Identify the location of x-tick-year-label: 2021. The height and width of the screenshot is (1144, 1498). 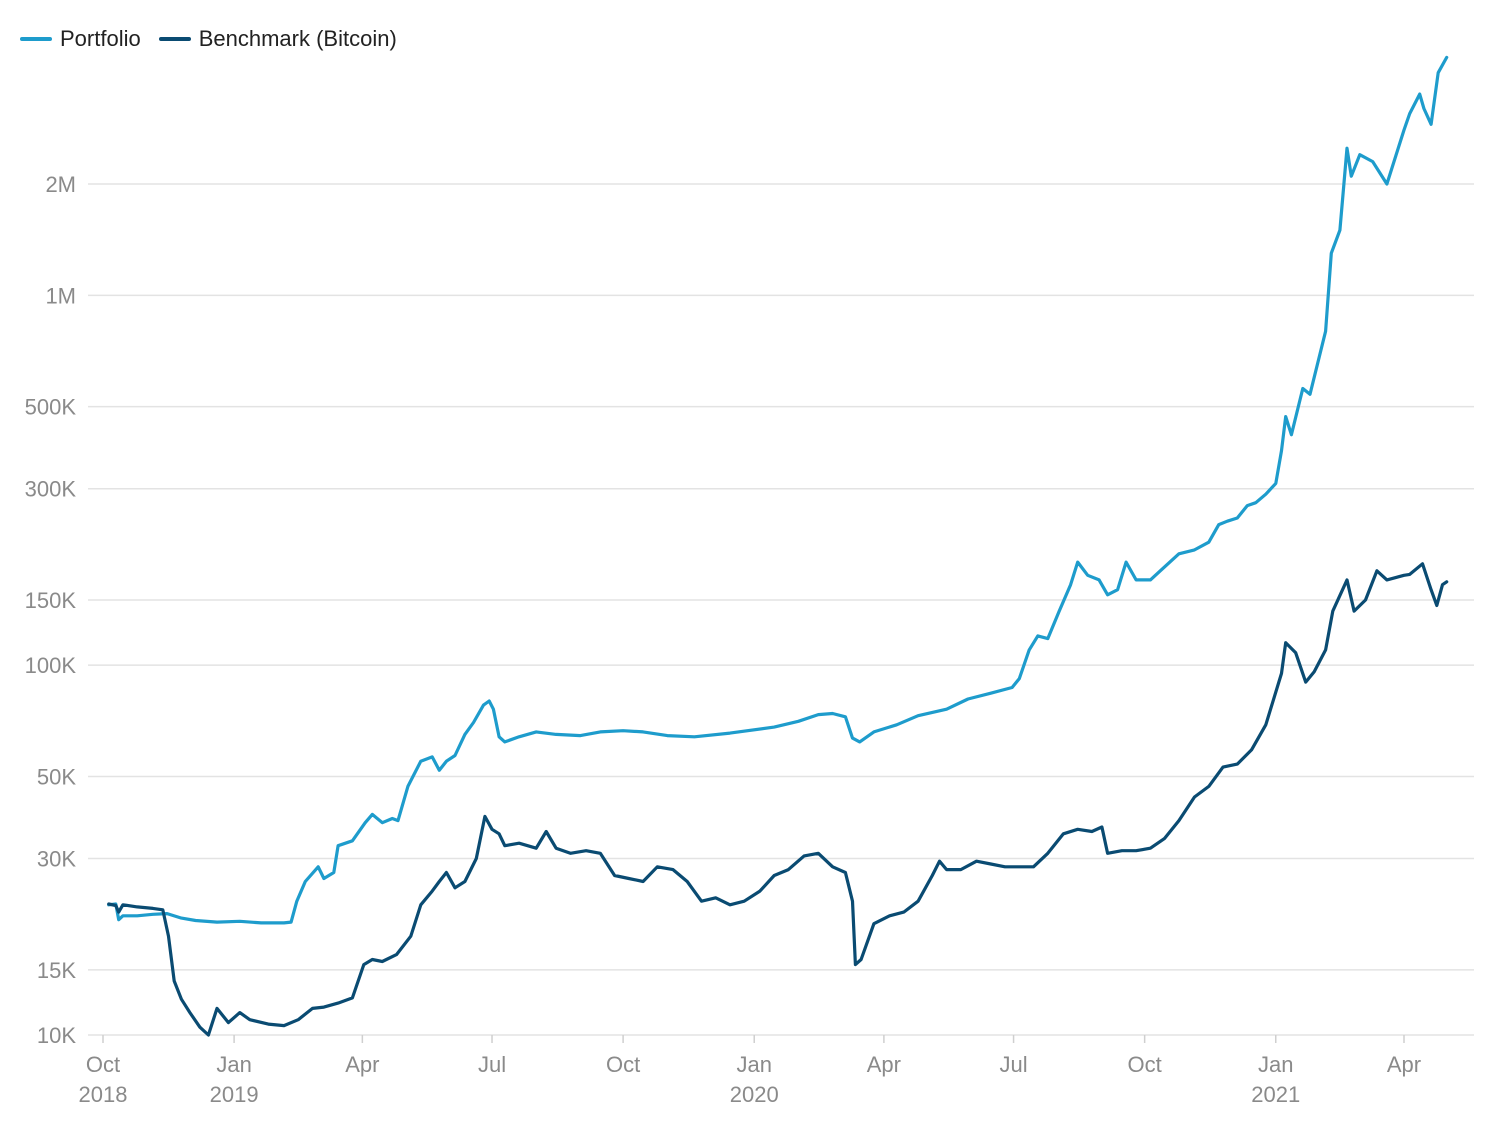
(1275, 1094).